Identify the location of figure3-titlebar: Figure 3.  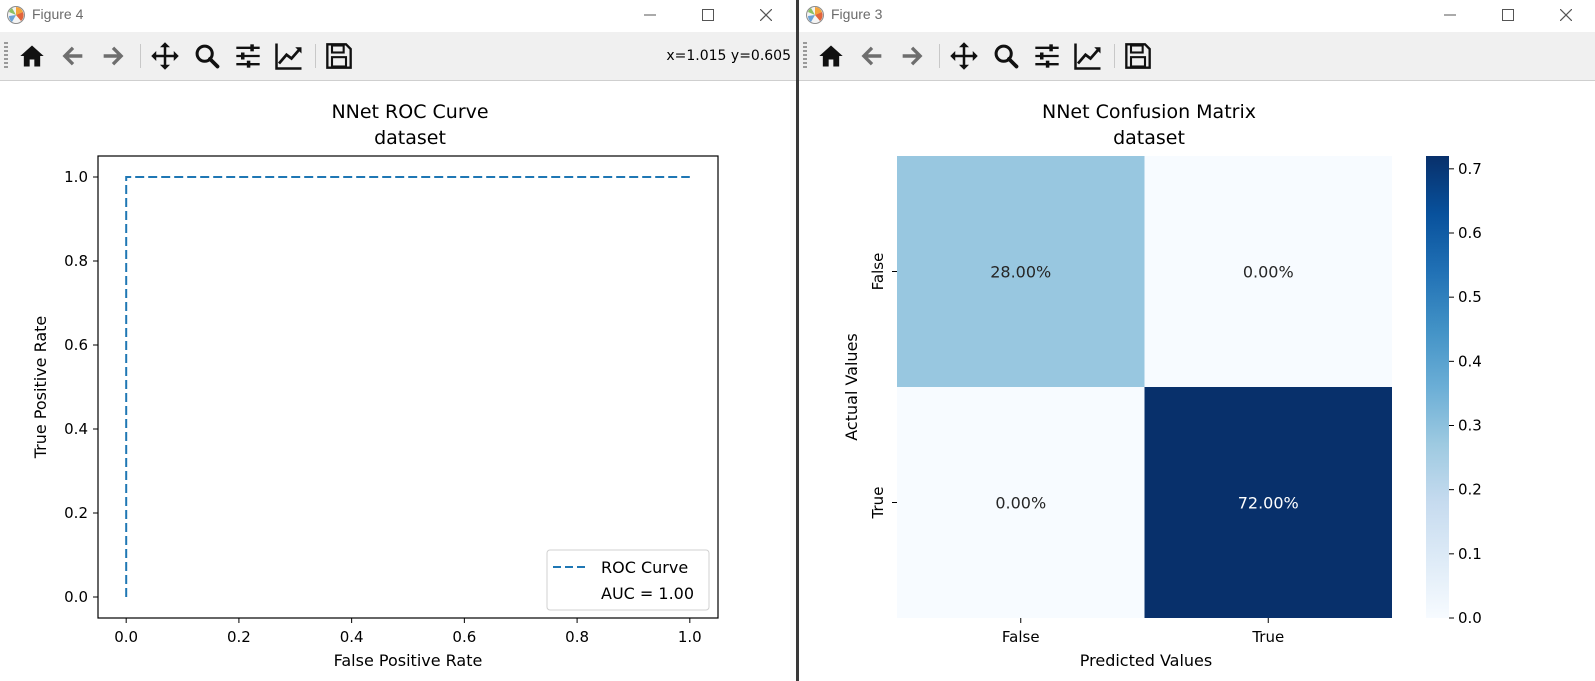
(1197, 15).